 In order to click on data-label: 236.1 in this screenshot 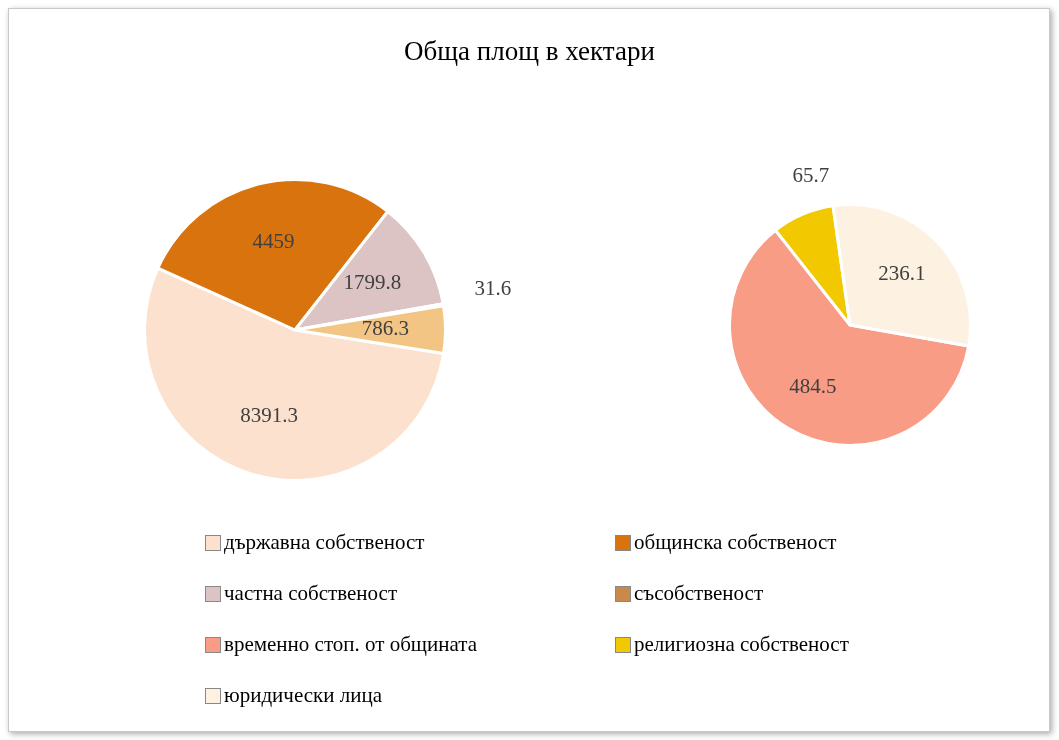, I will do `click(902, 273)`.